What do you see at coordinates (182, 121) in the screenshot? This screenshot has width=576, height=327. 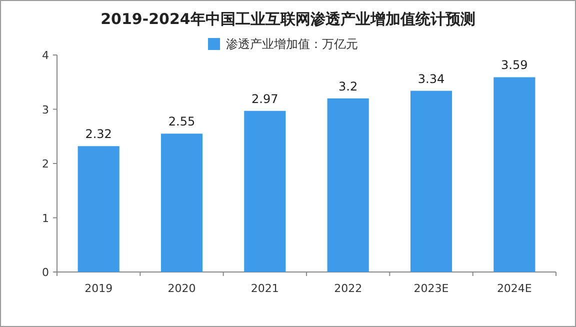 I see `data-label: 2.55` at bounding box center [182, 121].